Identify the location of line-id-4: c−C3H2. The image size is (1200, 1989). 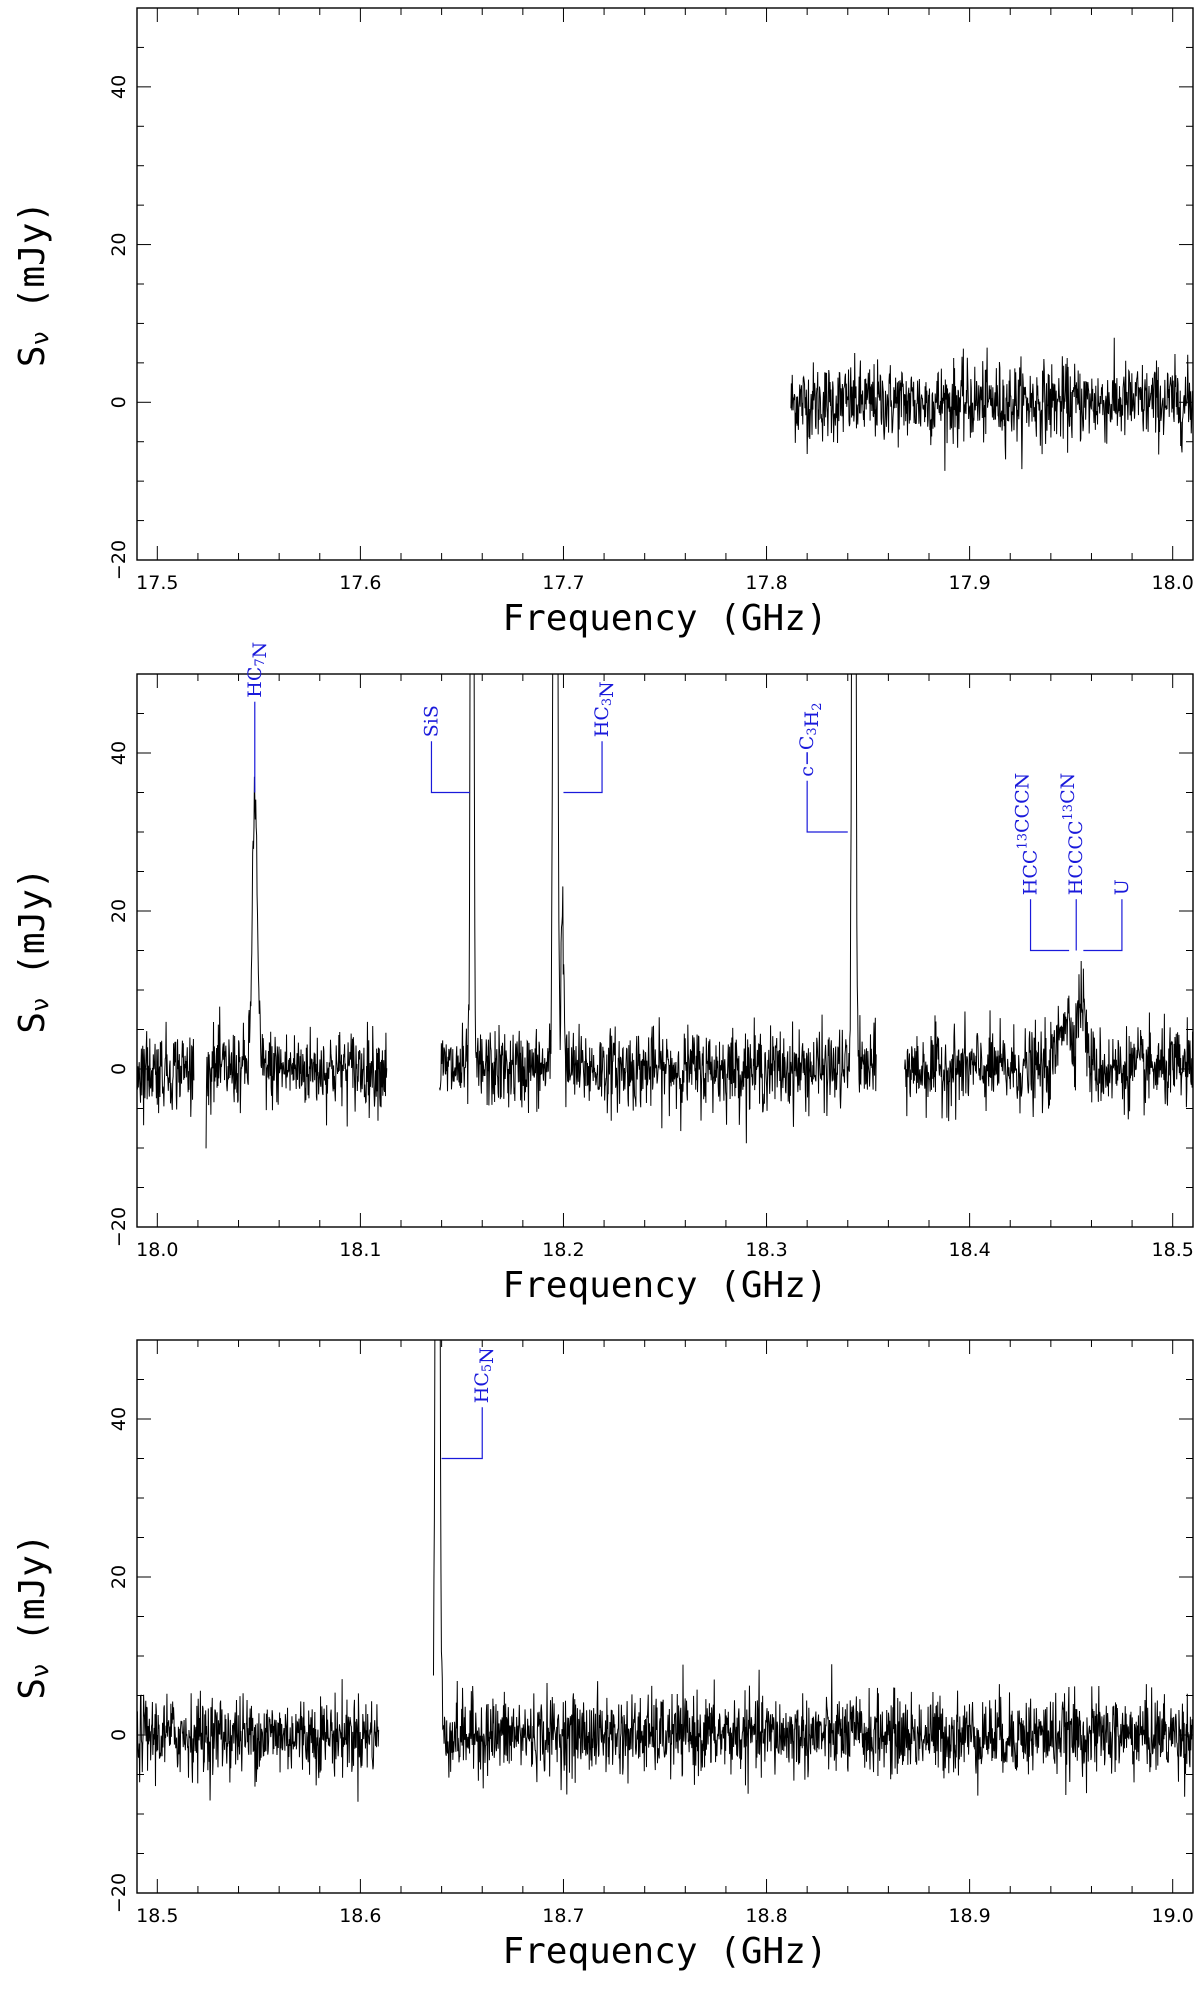
(822, 767).